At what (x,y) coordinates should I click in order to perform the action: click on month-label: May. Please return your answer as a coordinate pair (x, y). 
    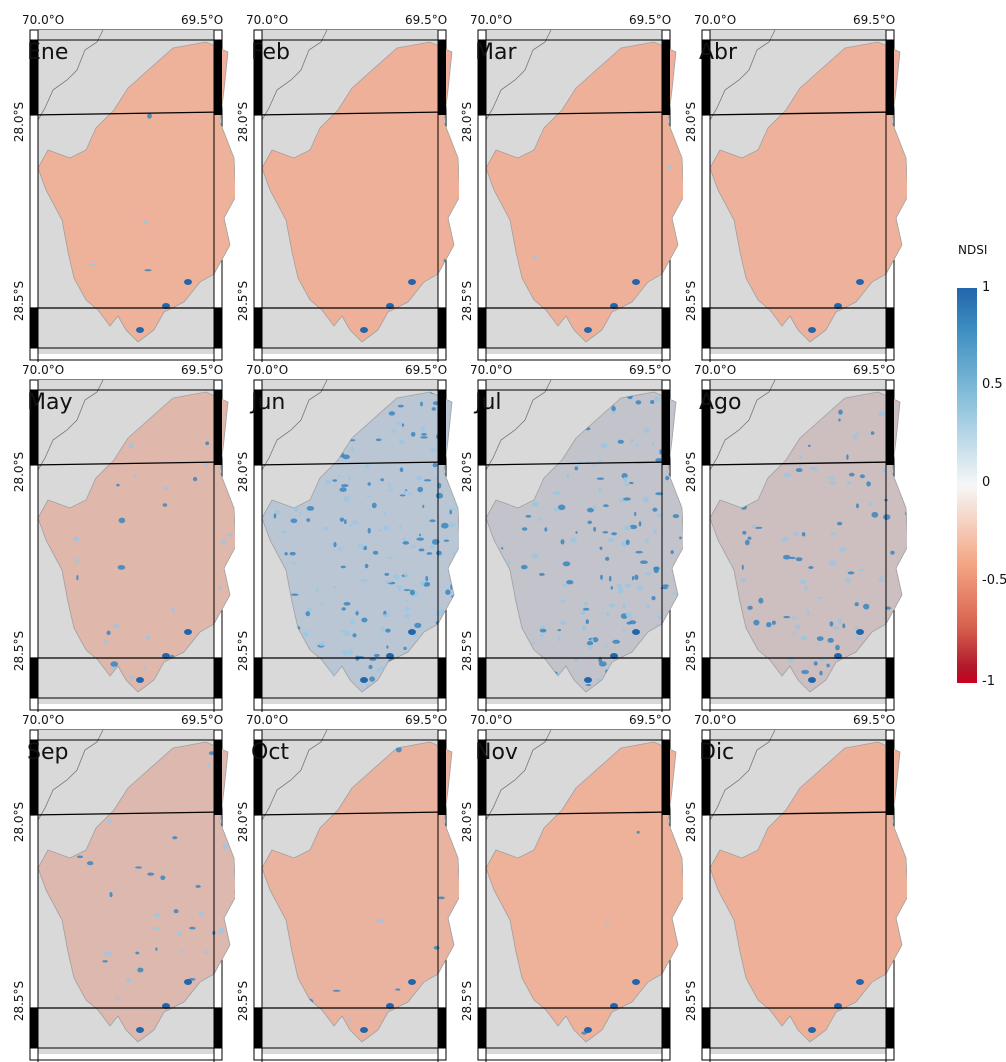
    Looking at the image, I should click on (49, 403).